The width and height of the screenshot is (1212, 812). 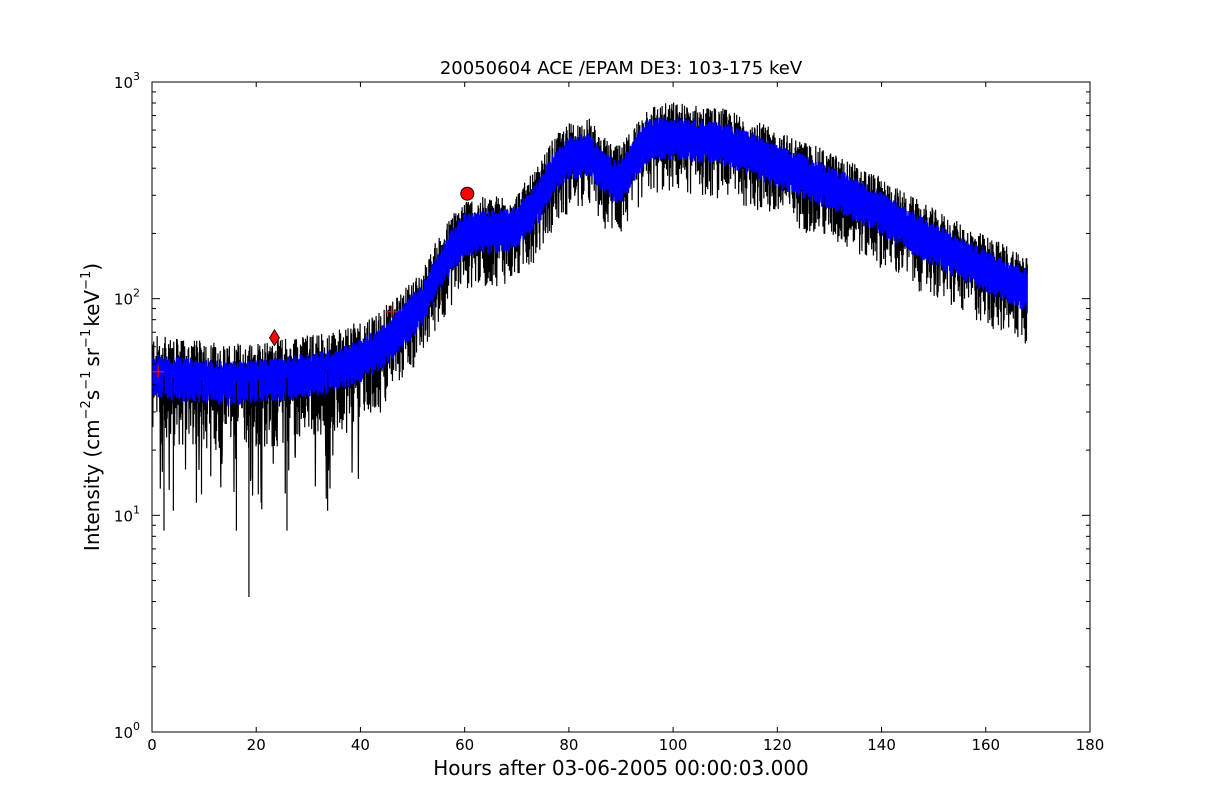 I want to click on x-tick-label: 180, so click(x=1090, y=745).